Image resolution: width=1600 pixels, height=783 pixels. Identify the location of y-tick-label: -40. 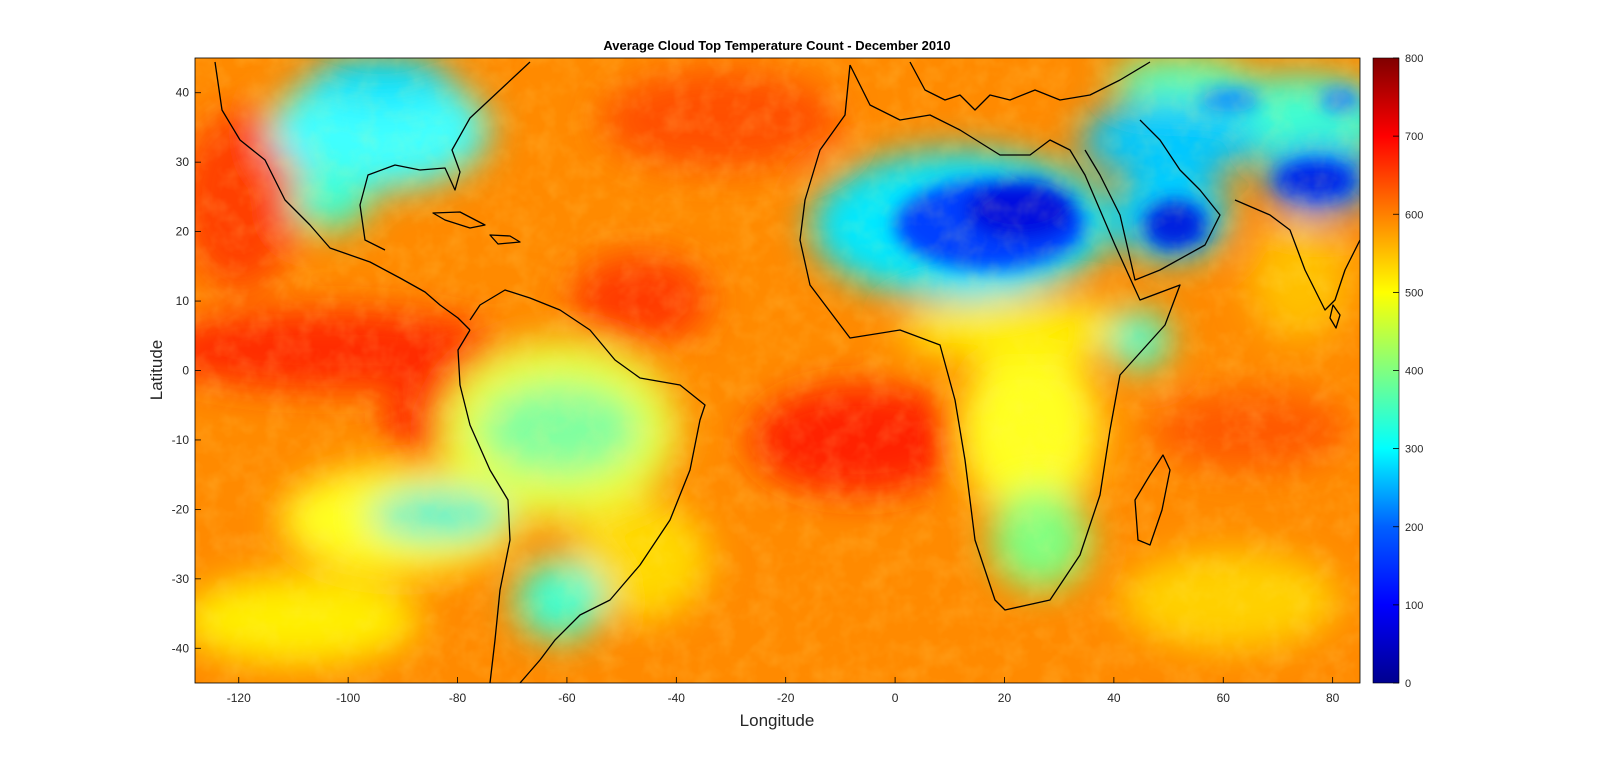
(181, 648).